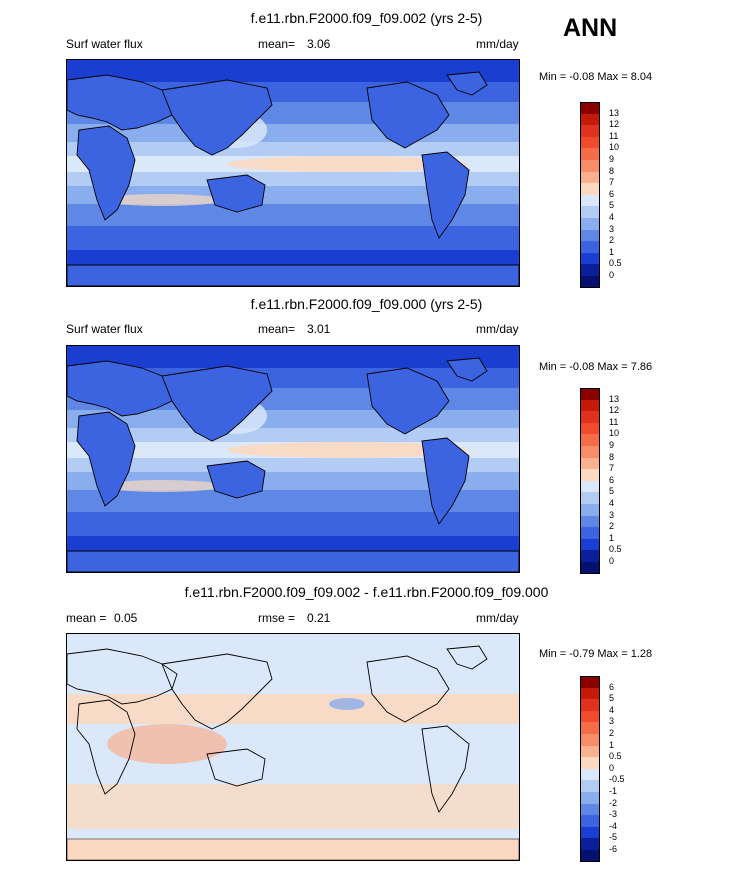 The width and height of the screenshot is (733, 872). I want to click on panel3-mean-label: mean =, so click(86, 618).